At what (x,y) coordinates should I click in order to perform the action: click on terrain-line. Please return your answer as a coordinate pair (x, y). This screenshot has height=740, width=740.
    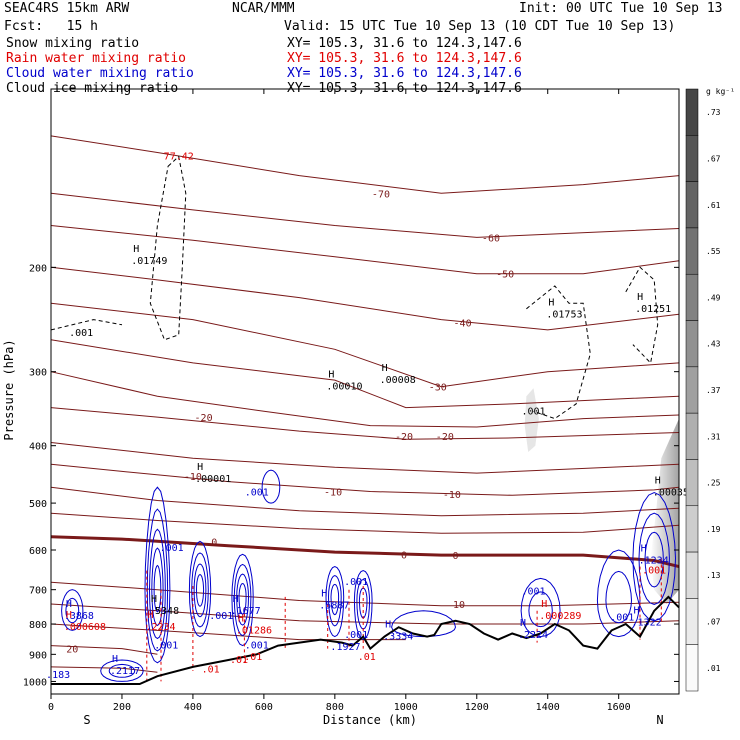
    Looking at the image, I should click on (365, 640).